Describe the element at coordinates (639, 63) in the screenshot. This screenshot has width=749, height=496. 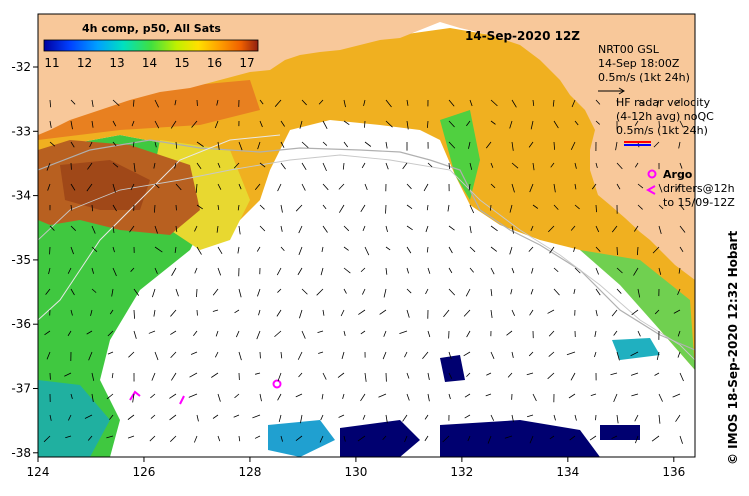
I see `wind-legend-line: 14-Sep 18:00Z` at that location.